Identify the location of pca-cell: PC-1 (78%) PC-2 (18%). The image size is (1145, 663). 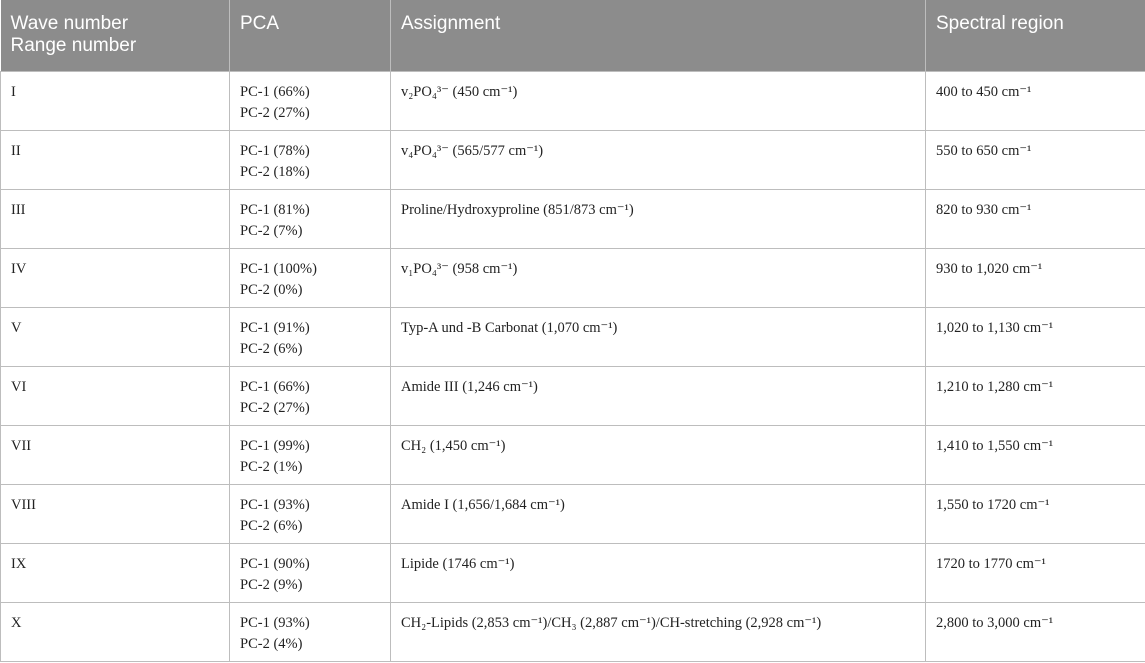
(310, 159).